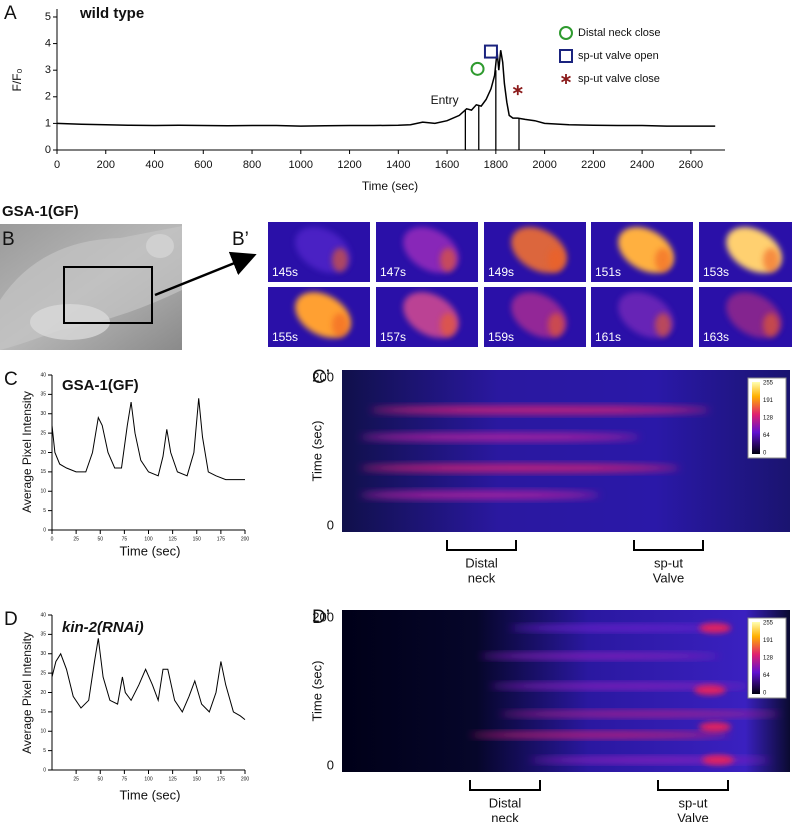 This screenshot has height=822, width=792. Describe the element at coordinates (481, 545) in the screenshot. I see `bracket` at that location.